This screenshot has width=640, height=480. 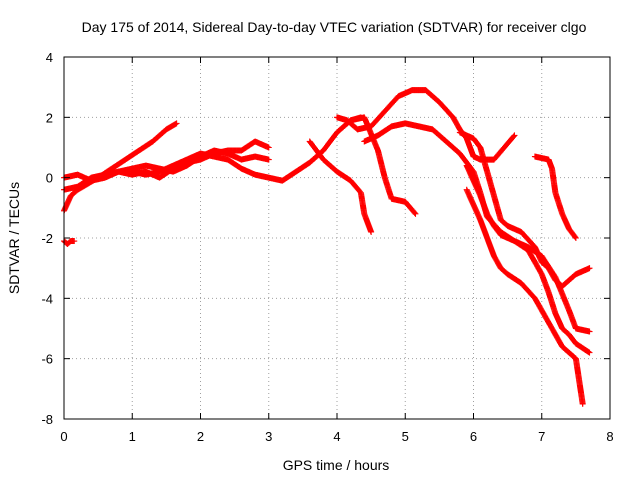 What do you see at coordinates (47, 359) in the screenshot?
I see `y-tick-label: -6` at bounding box center [47, 359].